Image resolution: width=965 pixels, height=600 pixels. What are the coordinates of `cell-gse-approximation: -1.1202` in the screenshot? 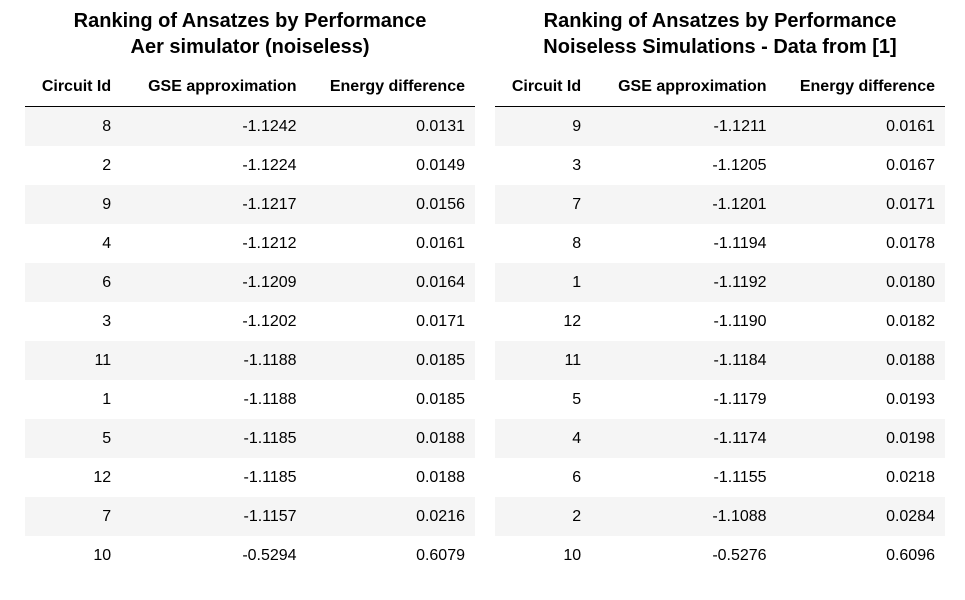 It's located at (214, 321).